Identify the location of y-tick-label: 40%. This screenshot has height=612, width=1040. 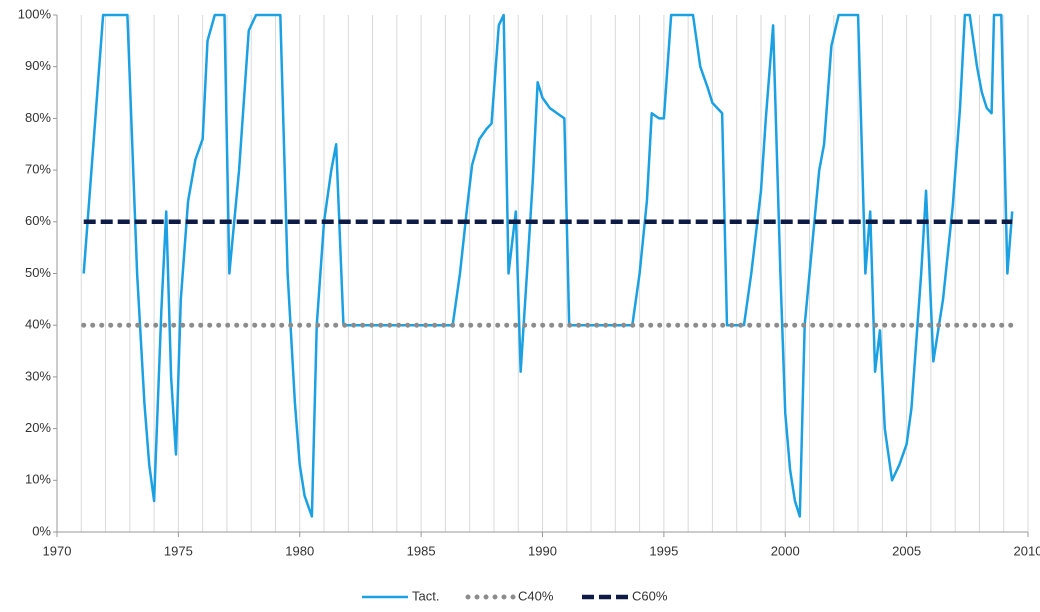
(38, 324).